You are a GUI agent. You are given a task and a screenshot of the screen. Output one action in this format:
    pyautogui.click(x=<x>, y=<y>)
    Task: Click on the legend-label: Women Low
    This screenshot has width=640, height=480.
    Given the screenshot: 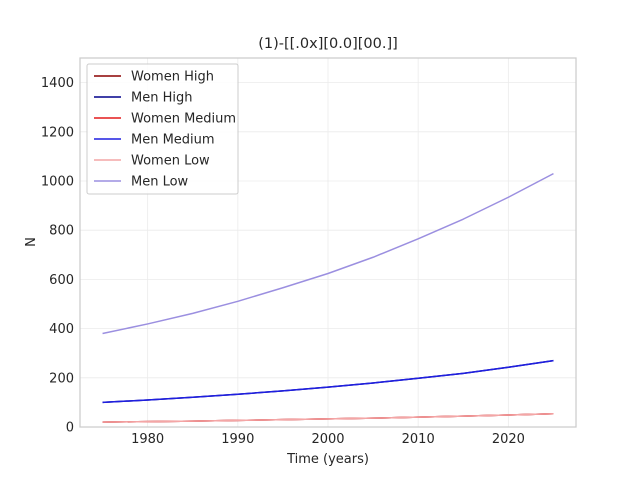 What is the action you would take?
    pyautogui.click(x=170, y=161)
    